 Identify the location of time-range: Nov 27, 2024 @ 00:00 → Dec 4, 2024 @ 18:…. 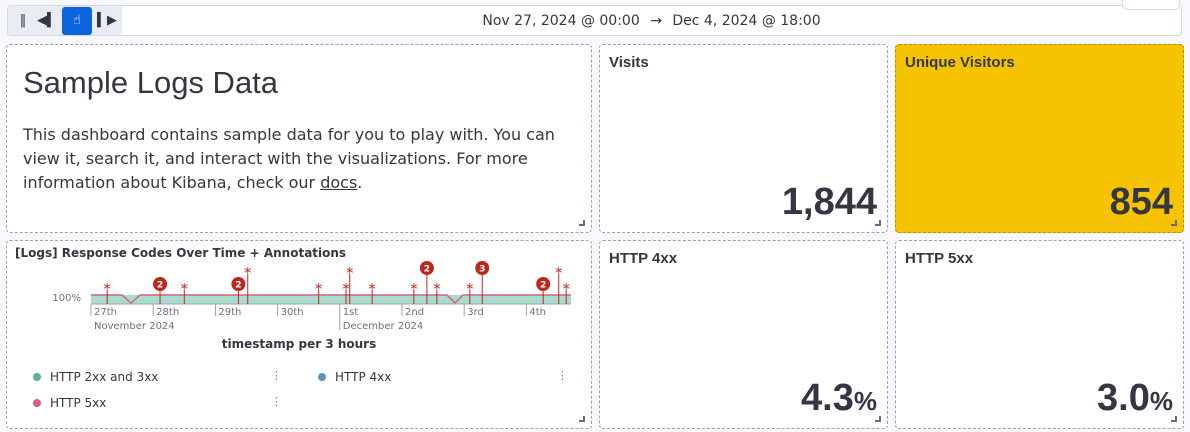
(651, 21).